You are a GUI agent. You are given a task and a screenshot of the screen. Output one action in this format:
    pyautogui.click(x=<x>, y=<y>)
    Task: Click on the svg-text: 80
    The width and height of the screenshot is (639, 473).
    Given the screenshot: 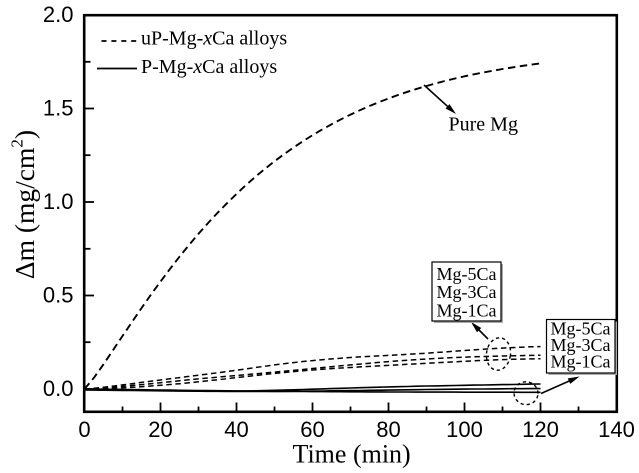 What is the action you would take?
    pyautogui.click(x=388, y=429)
    